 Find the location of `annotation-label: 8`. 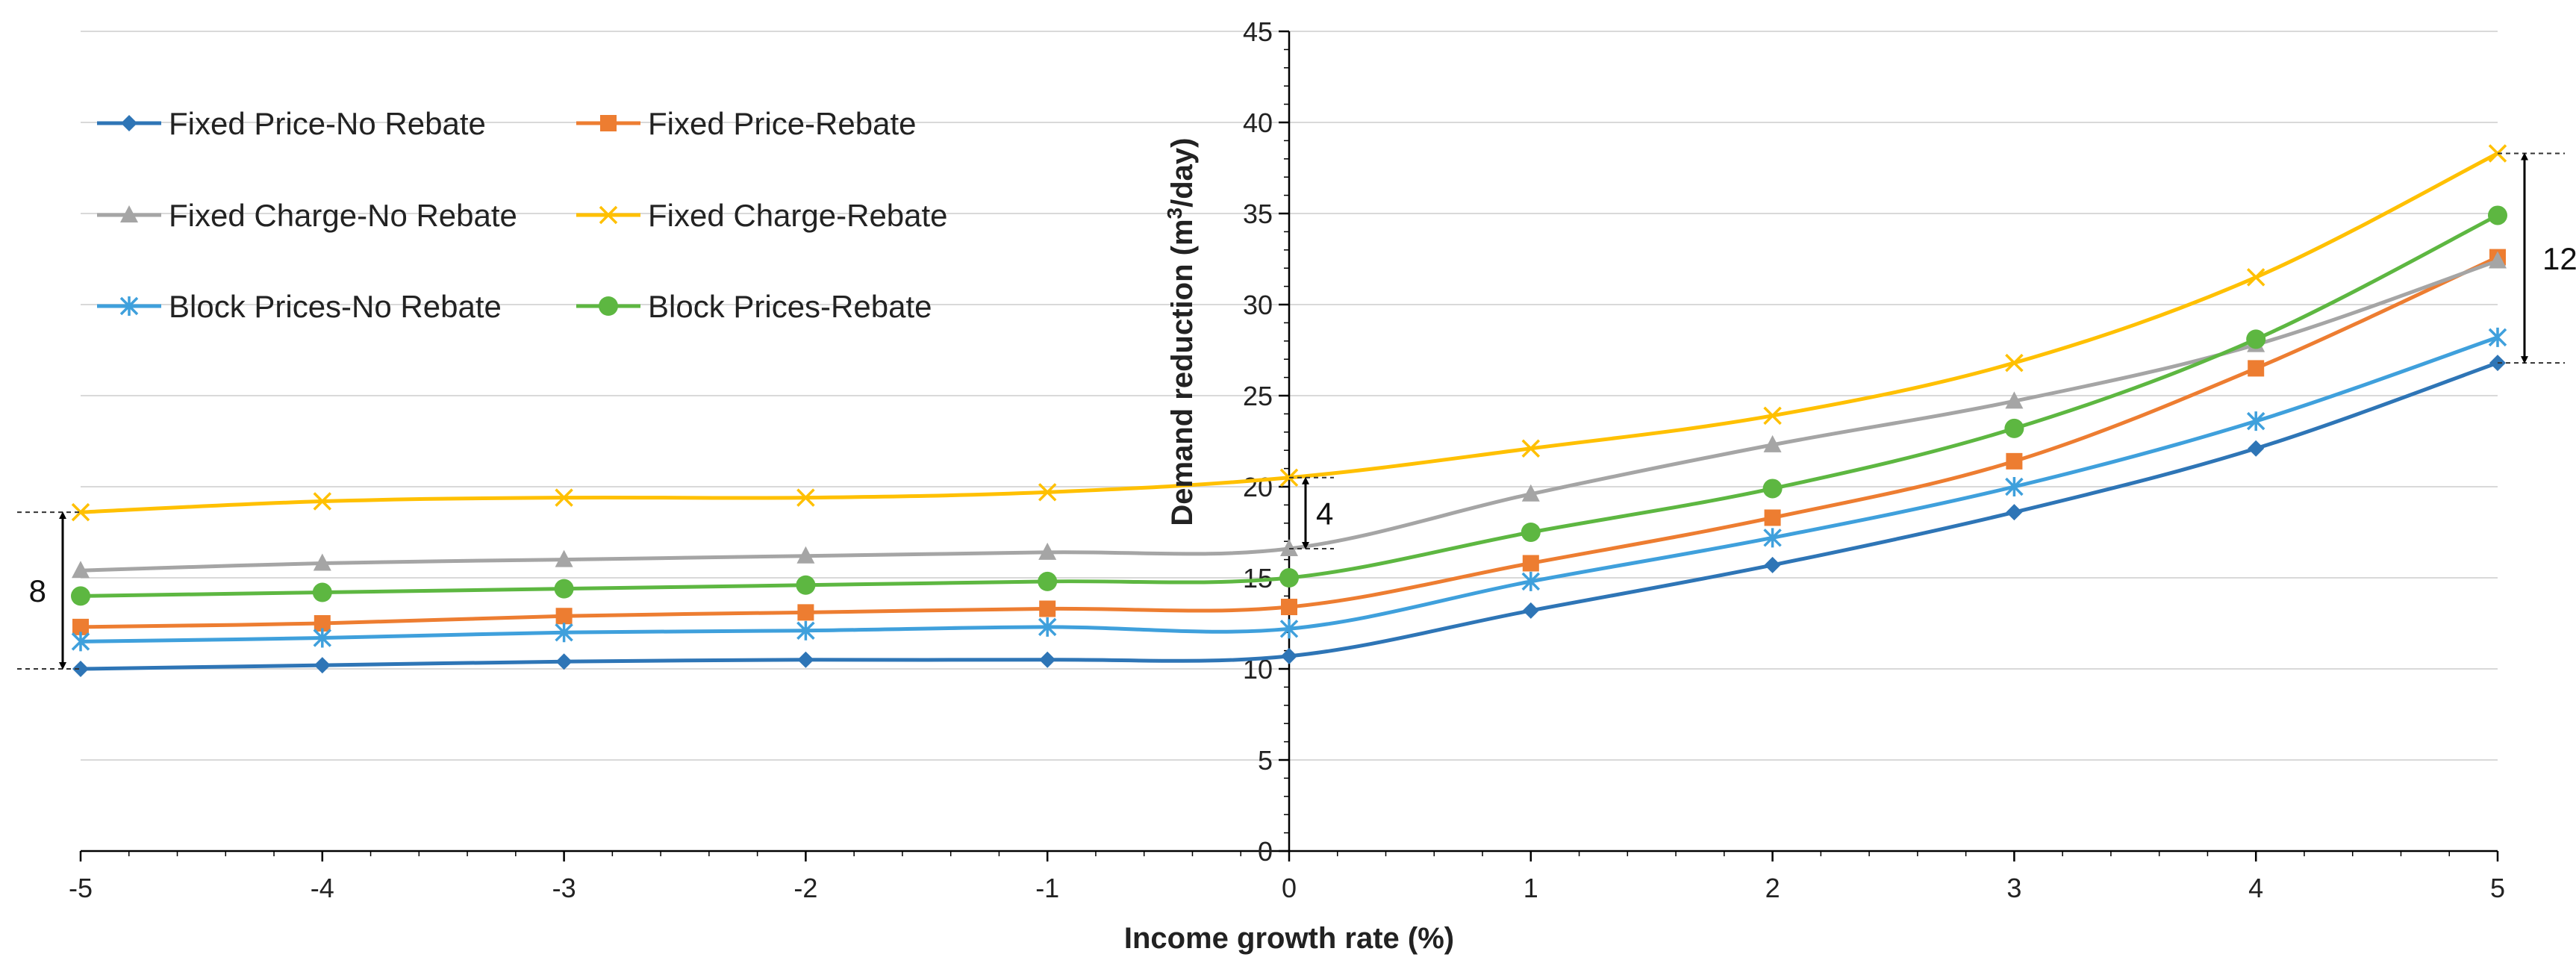

annotation-label: 8 is located at coordinates (37, 591).